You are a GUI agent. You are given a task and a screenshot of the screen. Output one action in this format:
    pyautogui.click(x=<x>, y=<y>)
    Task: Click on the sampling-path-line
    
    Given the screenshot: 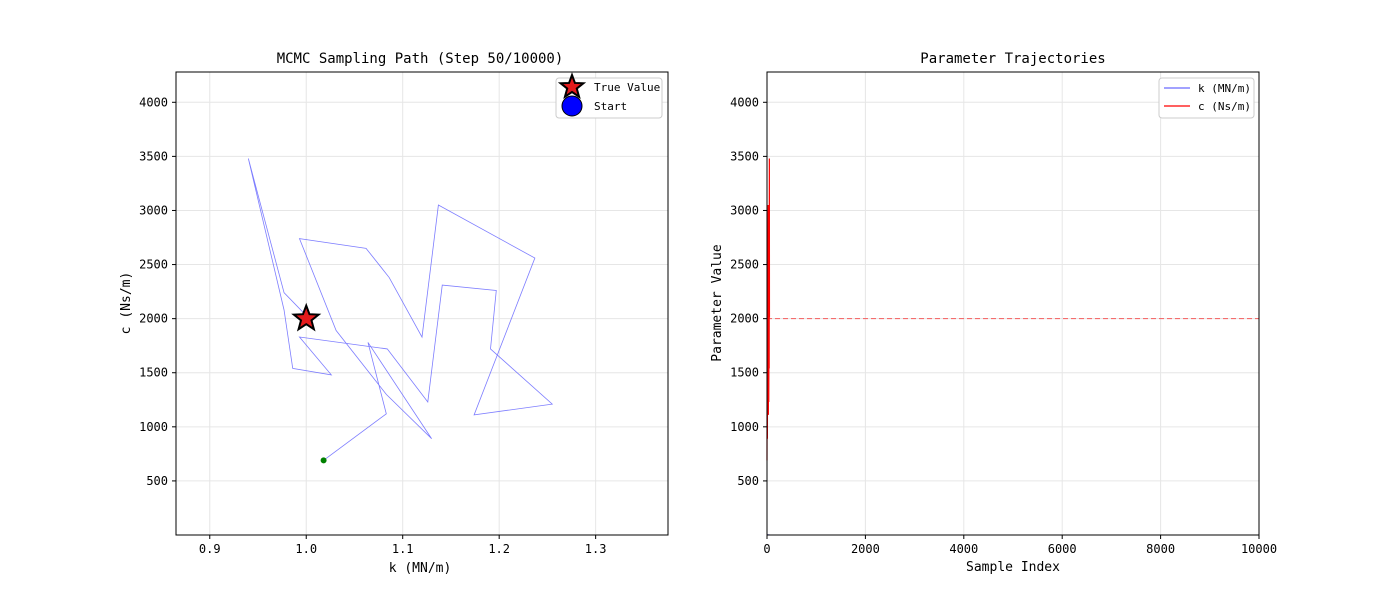 What is the action you would take?
    pyautogui.click(x=400, y=309)
    